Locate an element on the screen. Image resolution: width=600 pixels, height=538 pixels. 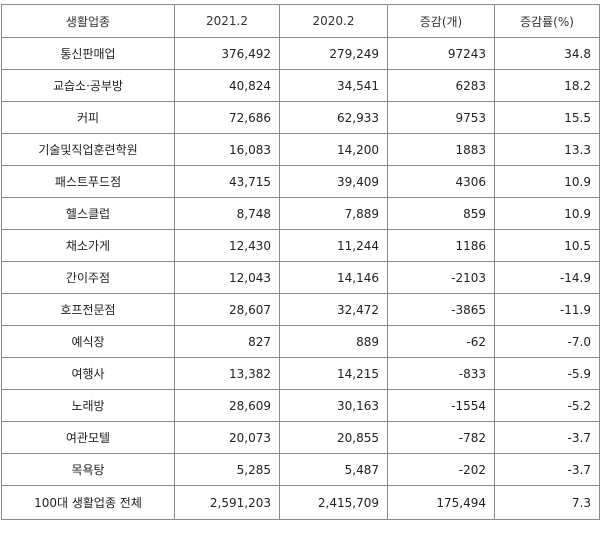
table-row: 여관모텔 20,073 20,855 -782 -3.7 is located at coordinates (300, 437).